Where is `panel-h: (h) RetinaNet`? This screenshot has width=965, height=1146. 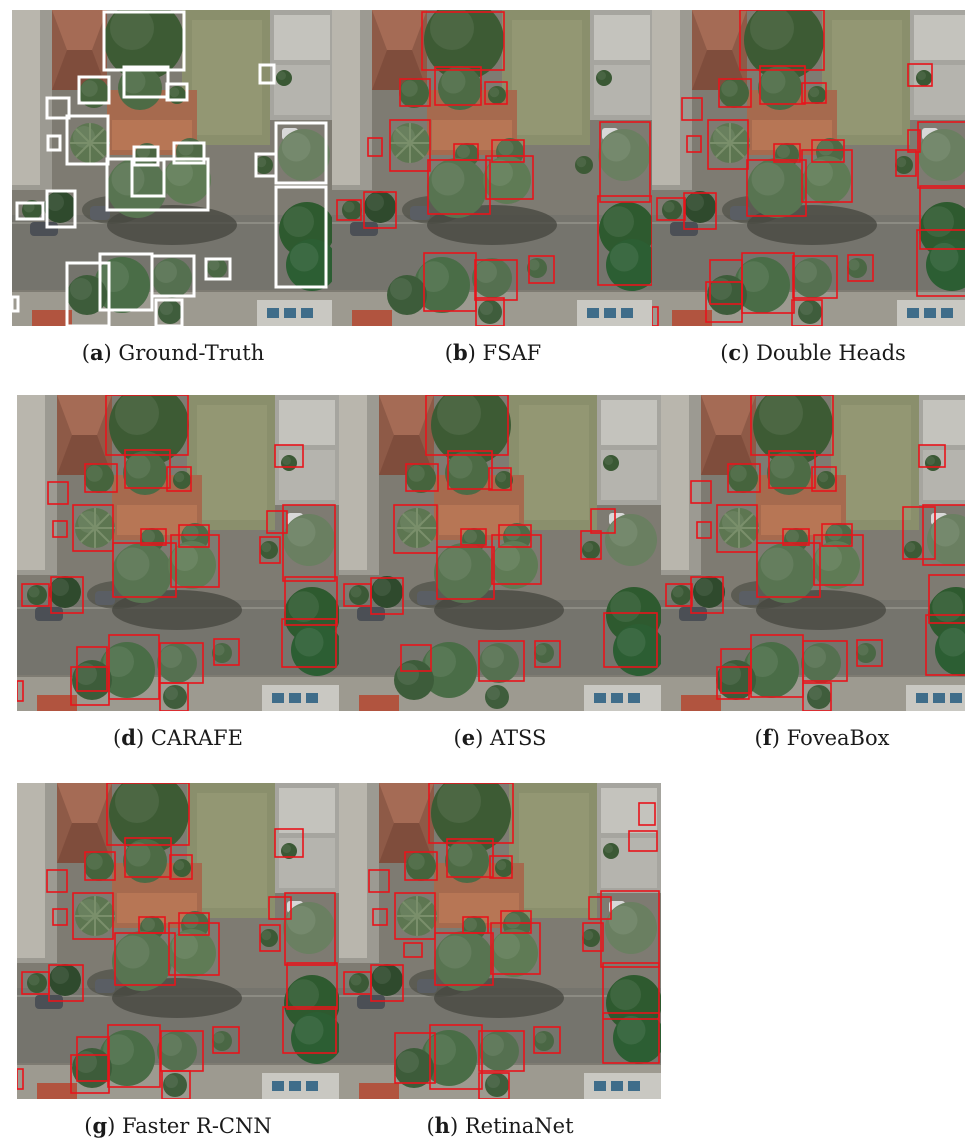 panel-h: (h) RetinaNet is located at coordinates (500, 960).